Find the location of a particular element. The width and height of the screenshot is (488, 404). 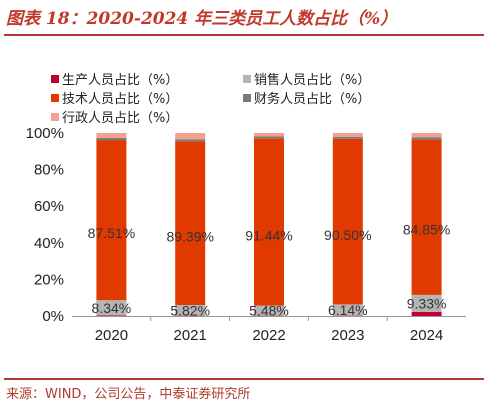

x-tick-label: 2024 is located at coordinates (426, 335).